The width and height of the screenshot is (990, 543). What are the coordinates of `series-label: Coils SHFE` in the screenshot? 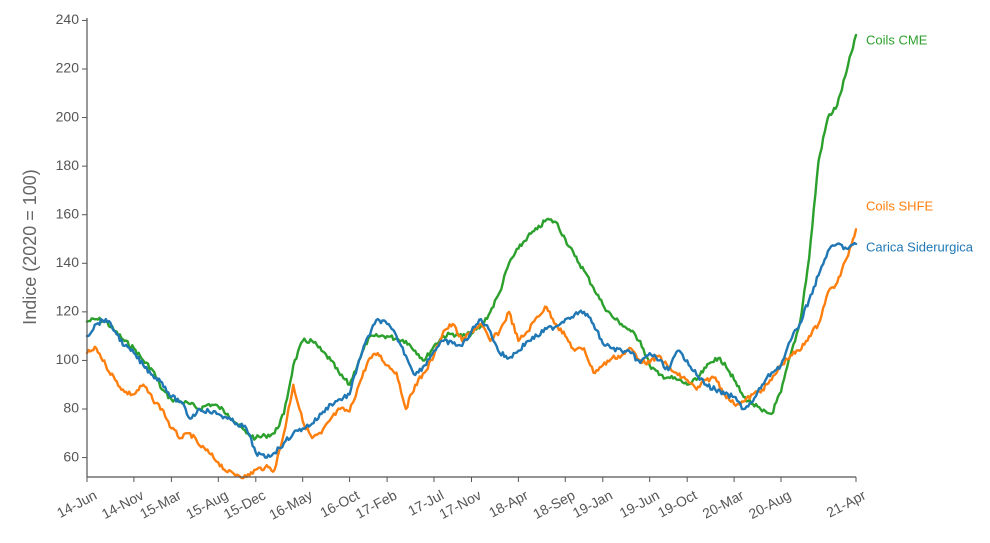 It's located at (900, 206).